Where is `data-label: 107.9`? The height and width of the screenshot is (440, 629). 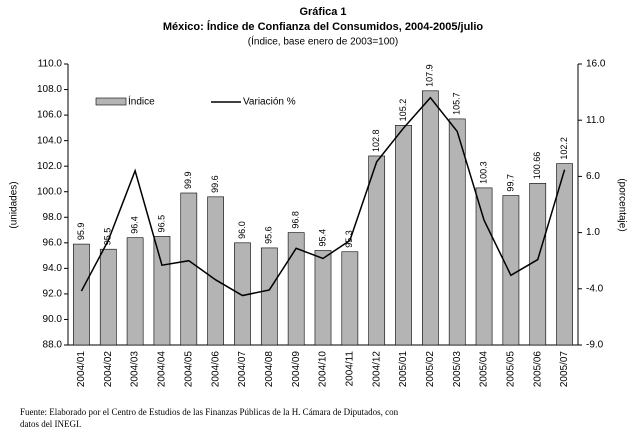 data-label: 107.9 is located at coordinates (430, 75).